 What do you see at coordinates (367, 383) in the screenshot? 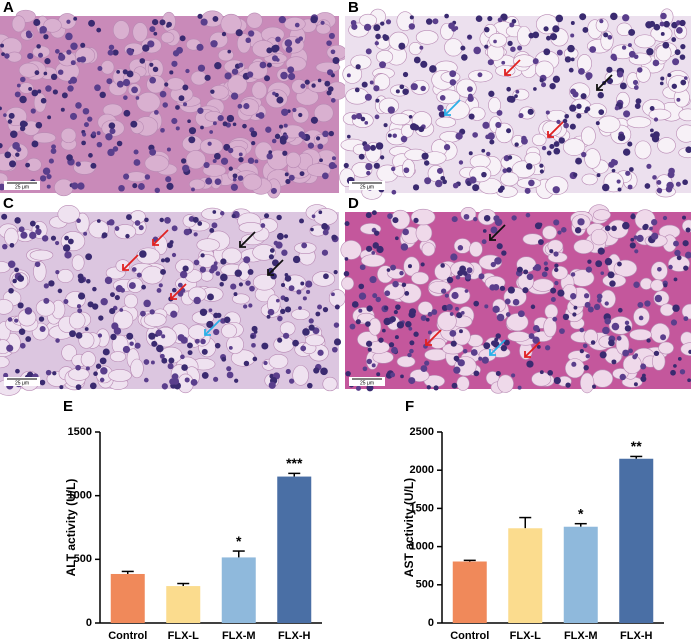
I see `scale-label: 25 μm` at bounding box center [367, 383].